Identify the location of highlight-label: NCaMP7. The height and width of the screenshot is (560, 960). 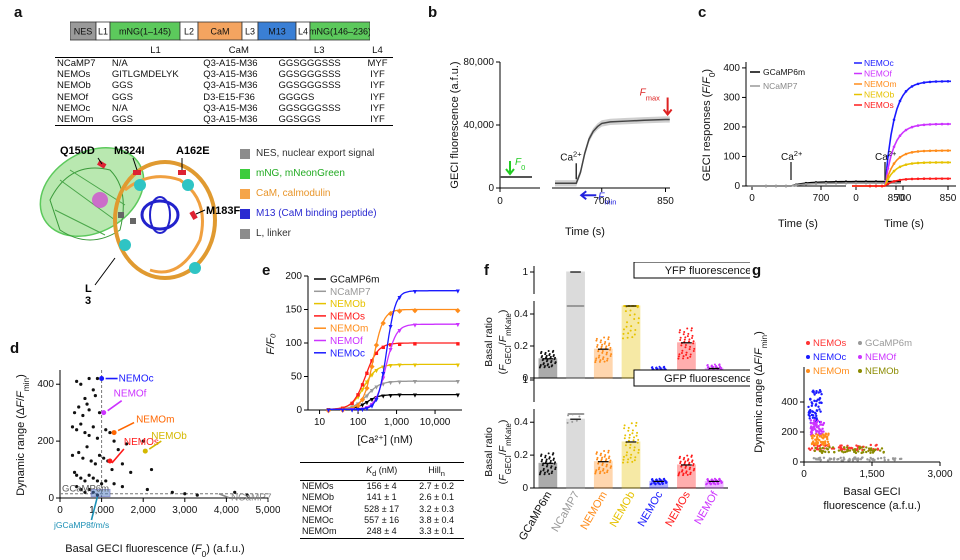
(251, 498).